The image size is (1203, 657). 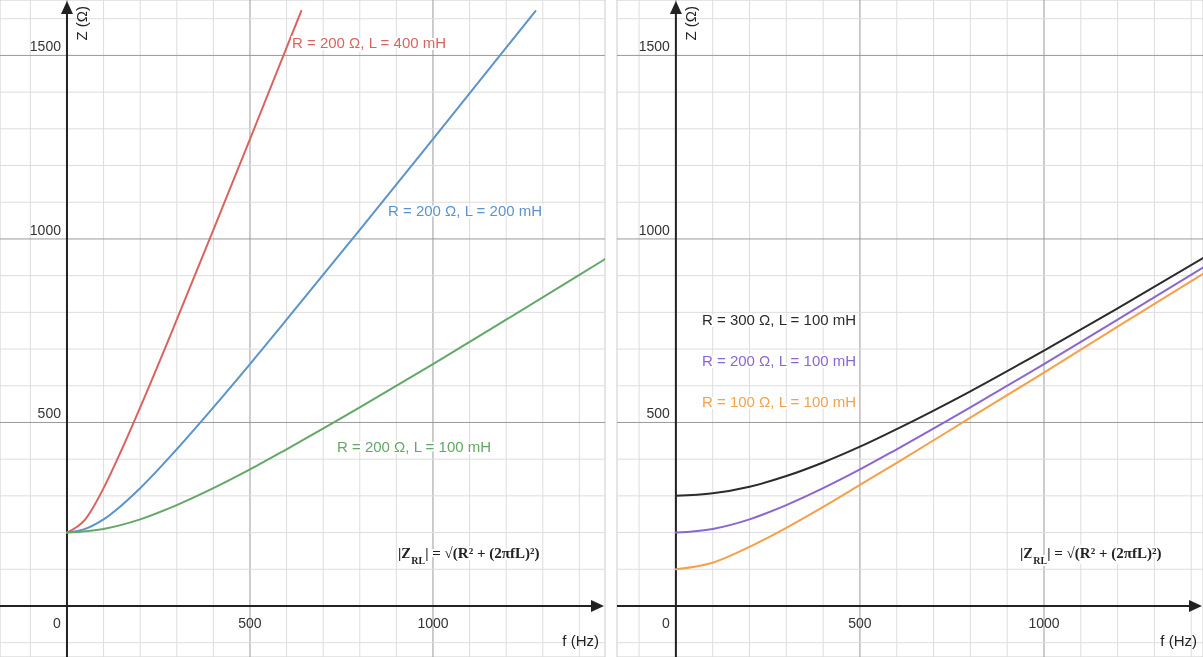 I want to click on series-label: R = 200 Ω, L = 400 mH, so click(x=369, y=42).